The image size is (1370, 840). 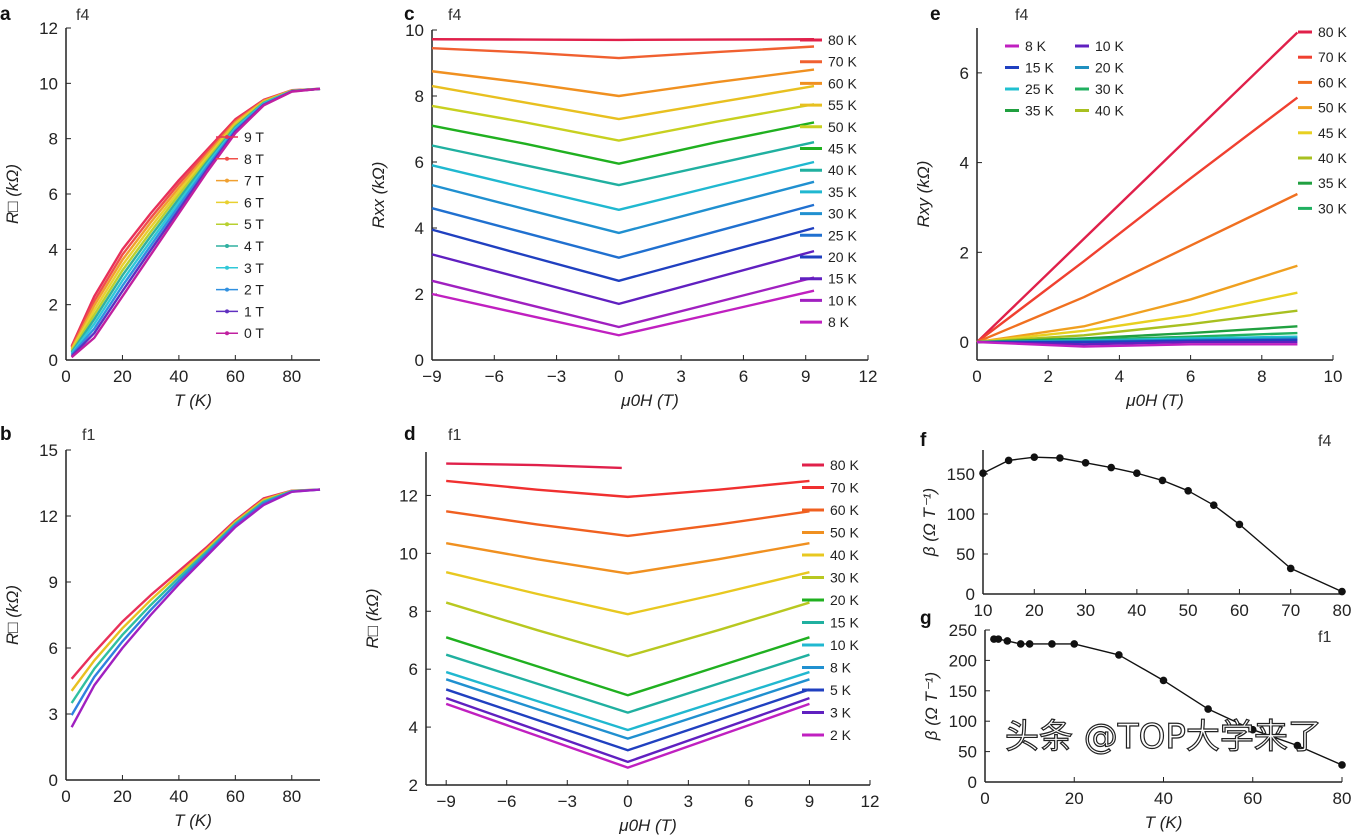 What do you see at coordinates (844, 578) in the screenshot?
I see `legend-label: 30 K` at bounding box center [844, 578].